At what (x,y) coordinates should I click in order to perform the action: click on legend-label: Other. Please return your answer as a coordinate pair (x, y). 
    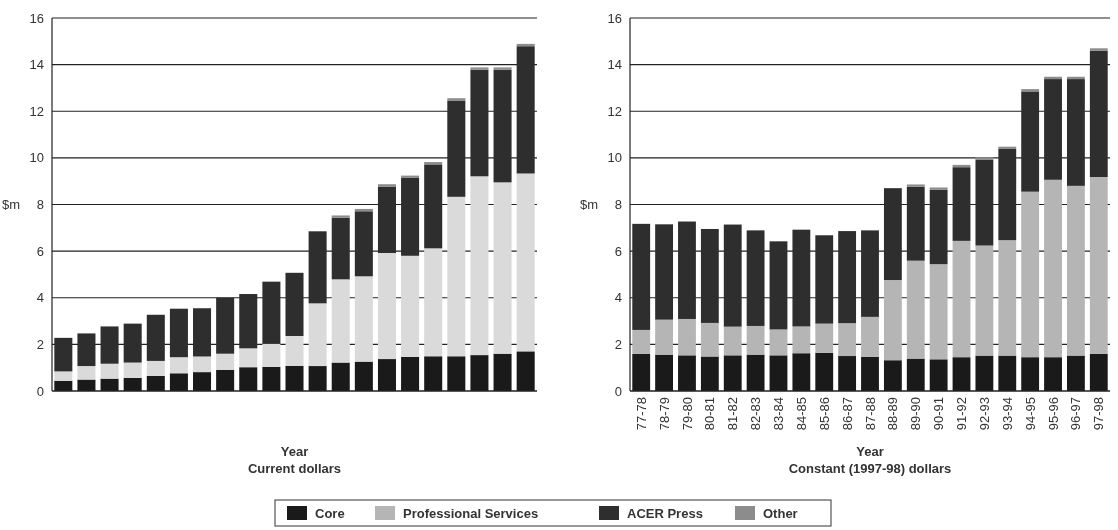
    Looking at the image, I should click on (780, 513).